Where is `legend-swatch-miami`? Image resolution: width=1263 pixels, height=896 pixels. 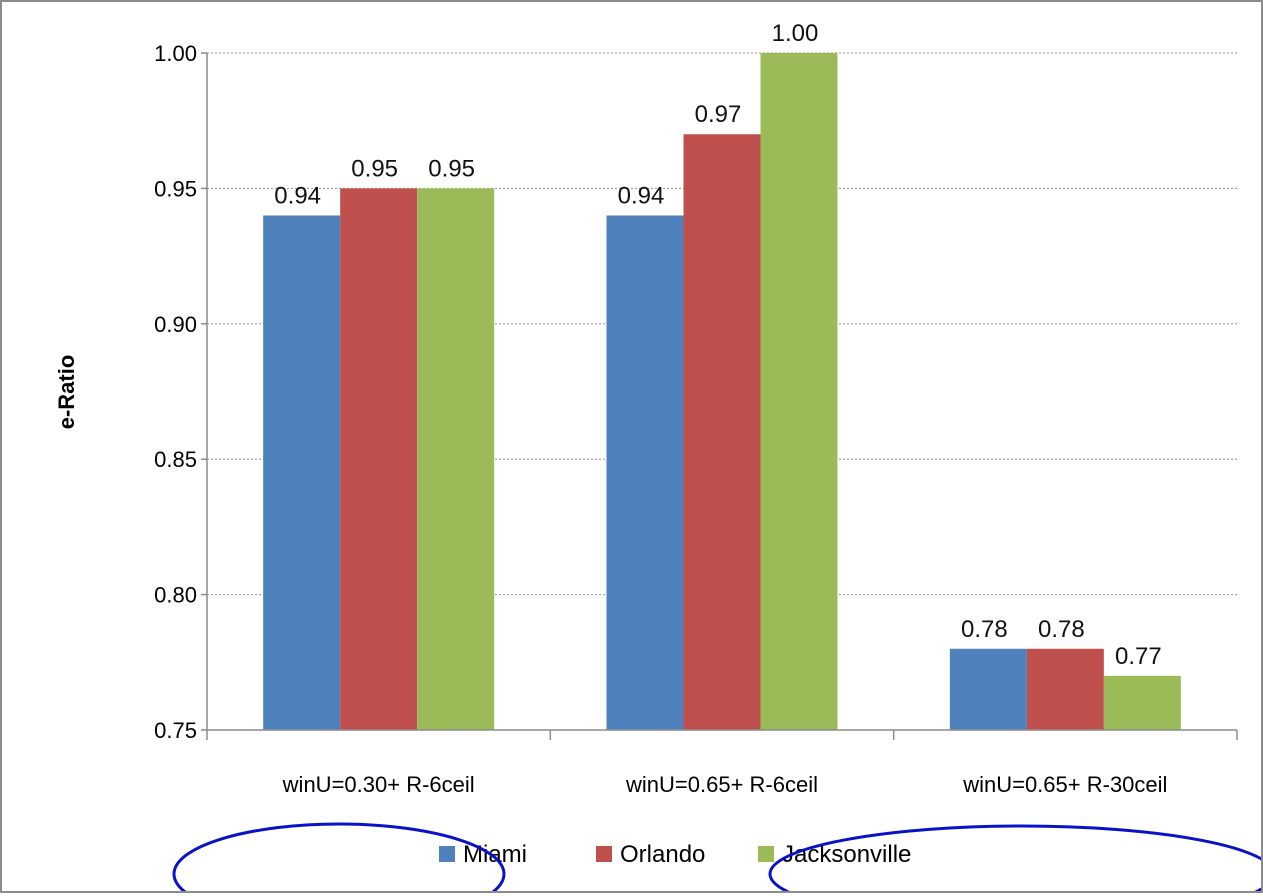
legend-swatch-miami is located at coordinates (447, 854).